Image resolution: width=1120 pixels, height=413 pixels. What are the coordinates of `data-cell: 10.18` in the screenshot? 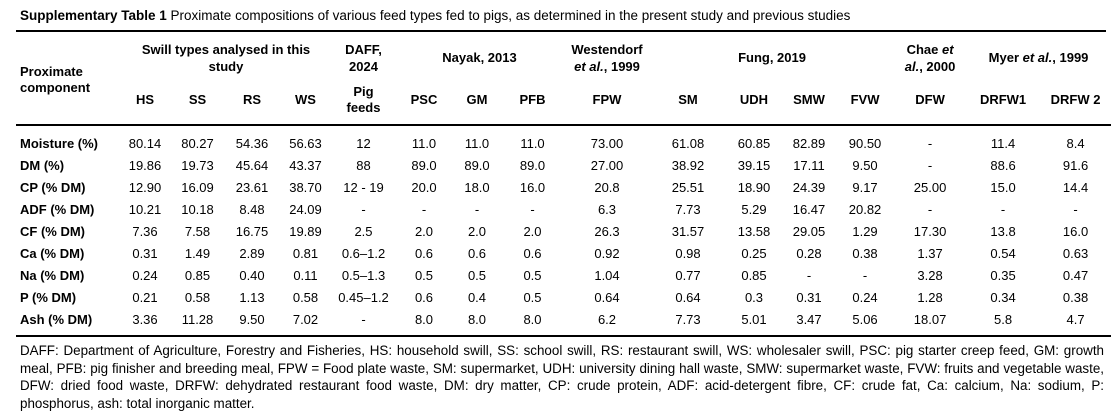 It's located at (197, 209).